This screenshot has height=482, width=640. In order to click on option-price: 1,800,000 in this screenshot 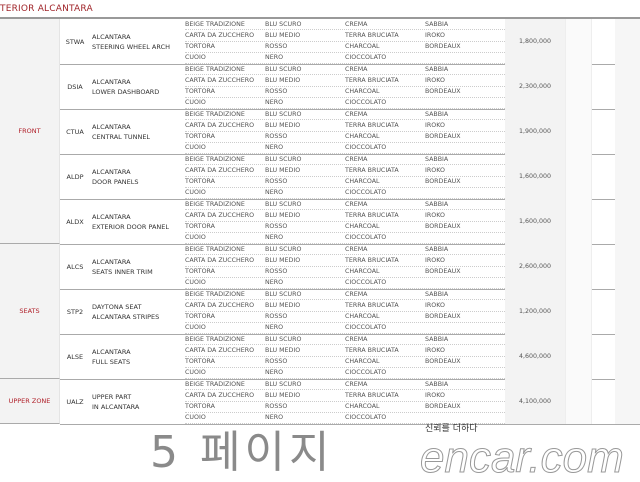, I will do `click(535, 41)`.